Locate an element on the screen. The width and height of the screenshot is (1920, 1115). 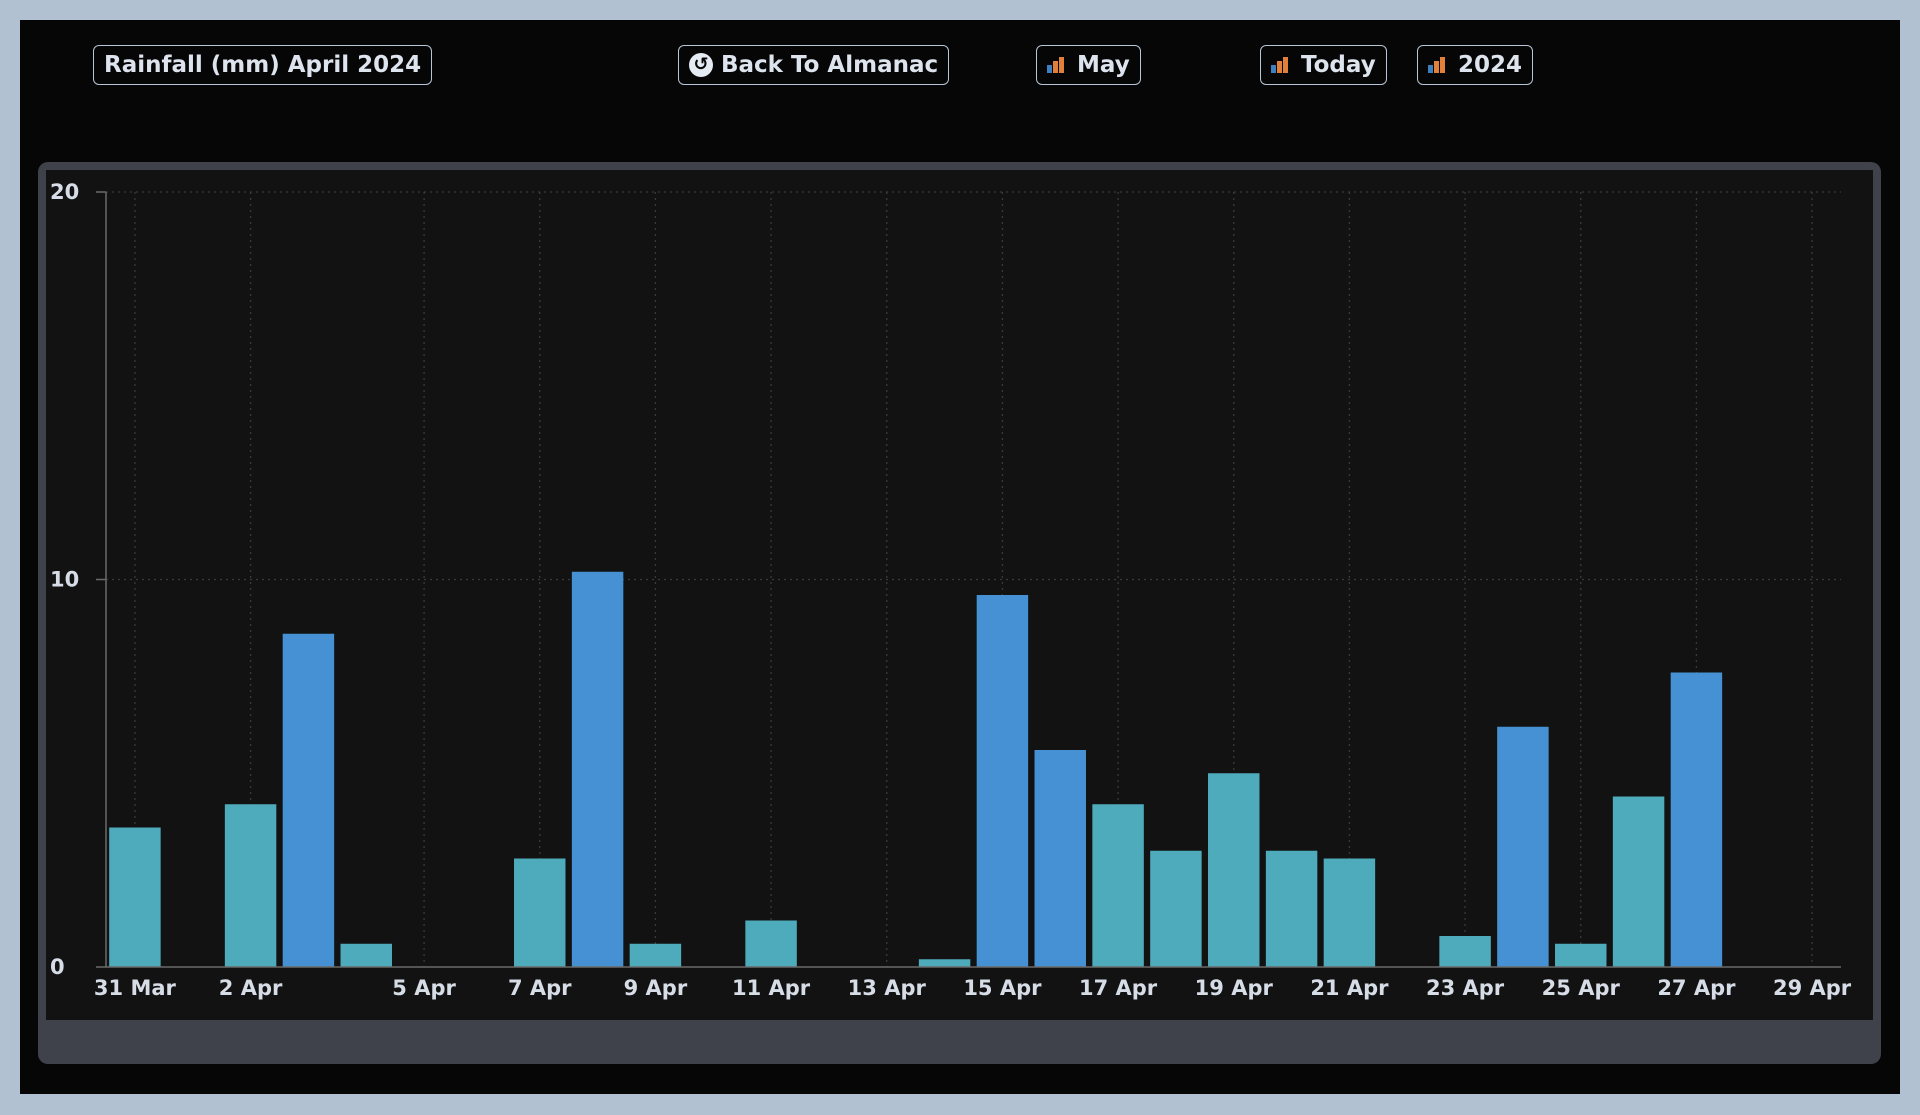
x-tick-label: 15 Apr is located at coordinates (1002, 988).